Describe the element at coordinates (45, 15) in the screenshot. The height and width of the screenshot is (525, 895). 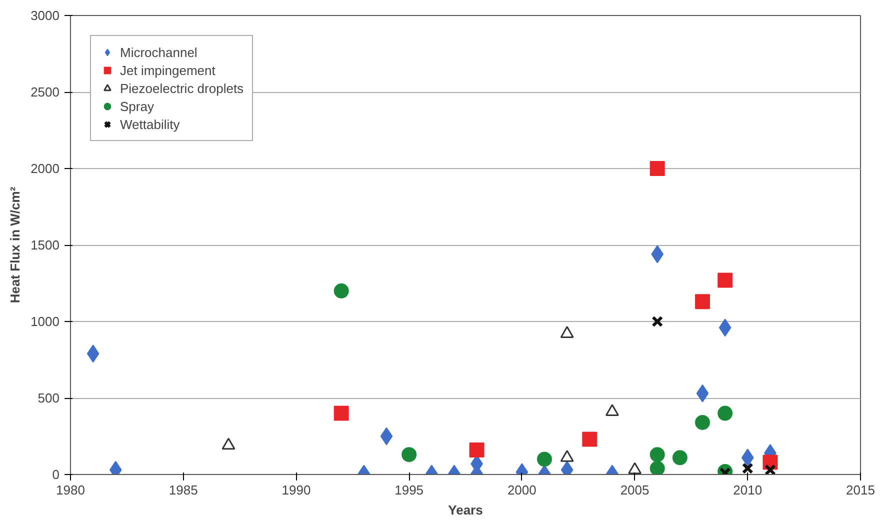
I see `y-tick-label: 3000` at that location.